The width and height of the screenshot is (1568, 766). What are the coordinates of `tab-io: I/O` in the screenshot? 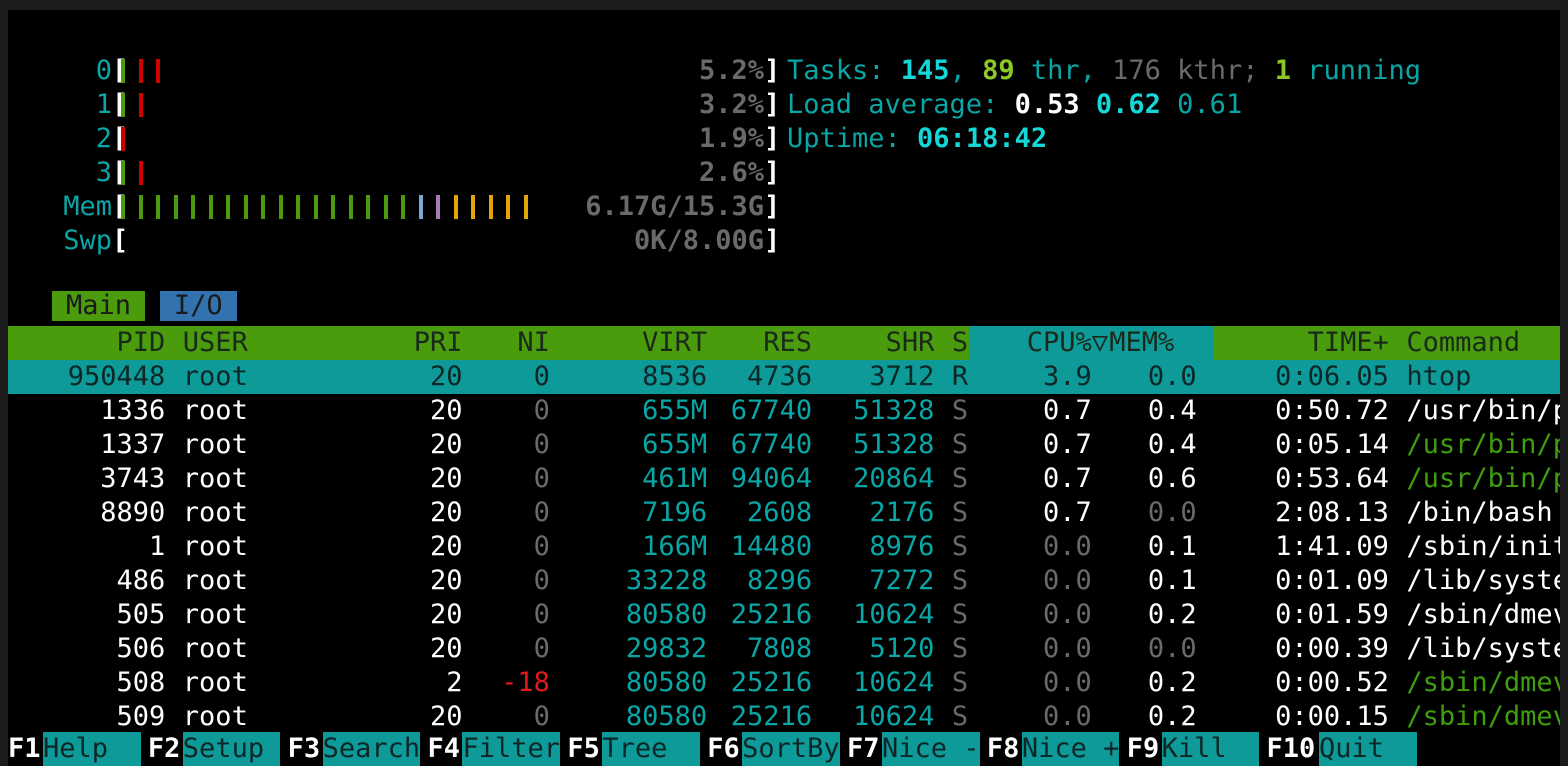 It's located at (198, 306).